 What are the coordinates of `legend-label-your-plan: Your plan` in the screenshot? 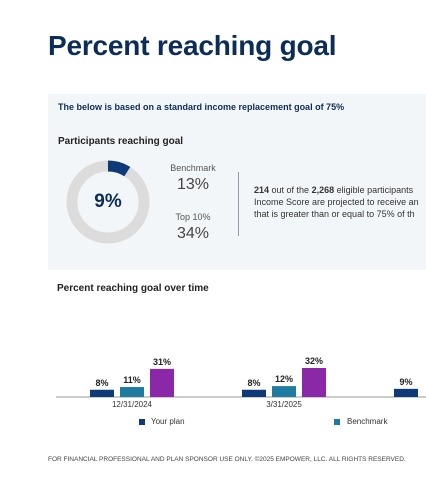 It's located at (168, 421).